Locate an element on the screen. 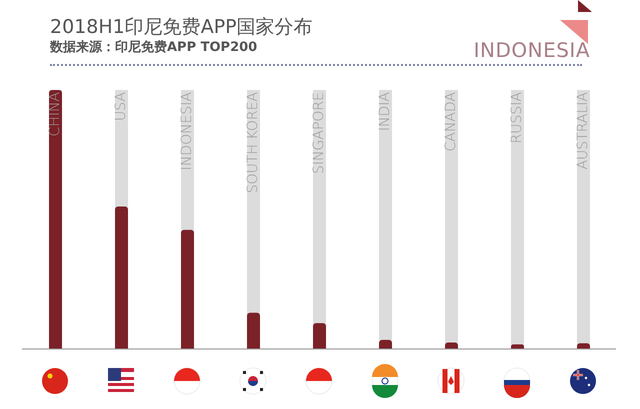 The image size is (640, 409). text: INDONESIA is located at coordinates (532, 50).